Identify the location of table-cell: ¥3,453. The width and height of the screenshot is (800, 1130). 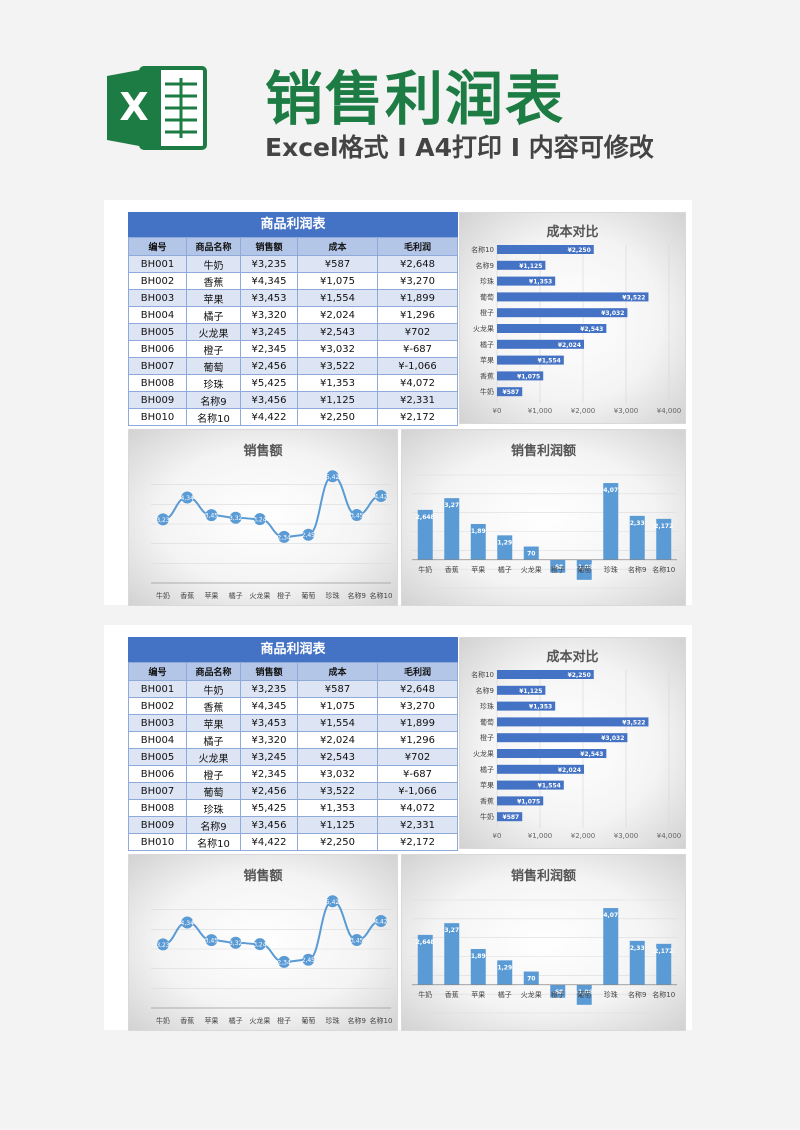
(269, 298).